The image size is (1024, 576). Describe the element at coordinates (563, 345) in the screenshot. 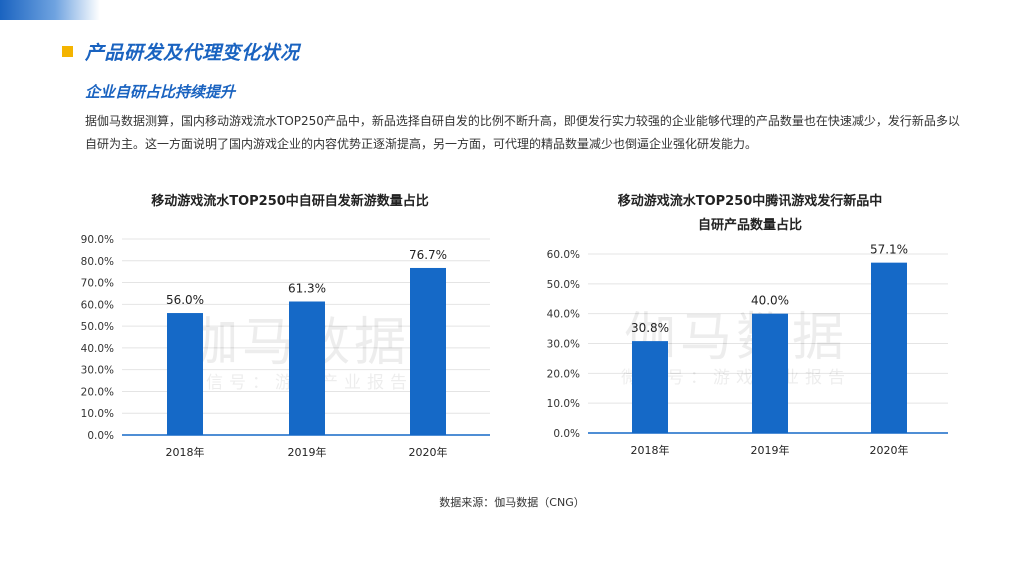

I see `chart2-y-tick-label: 30.0%` at that location.